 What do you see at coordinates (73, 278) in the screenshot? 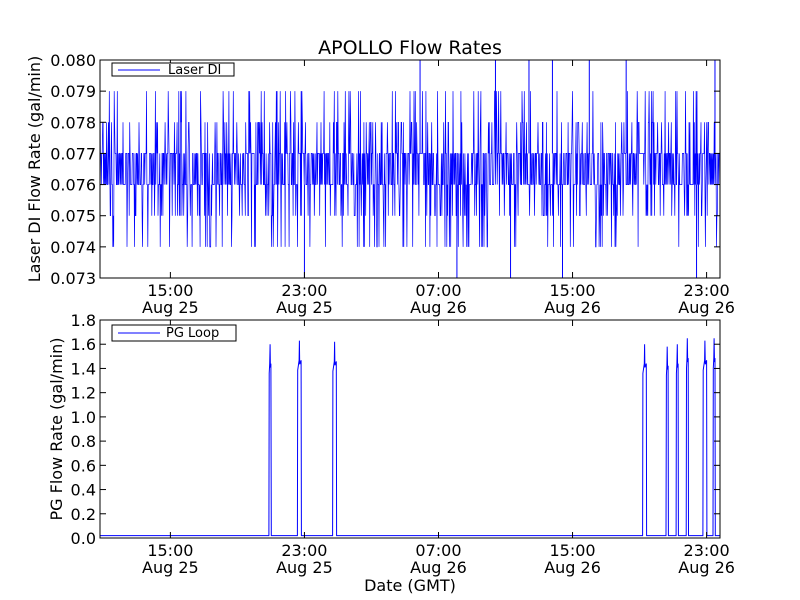
I see `y-tick-label: 0.073` at bounding box center [73, 278].